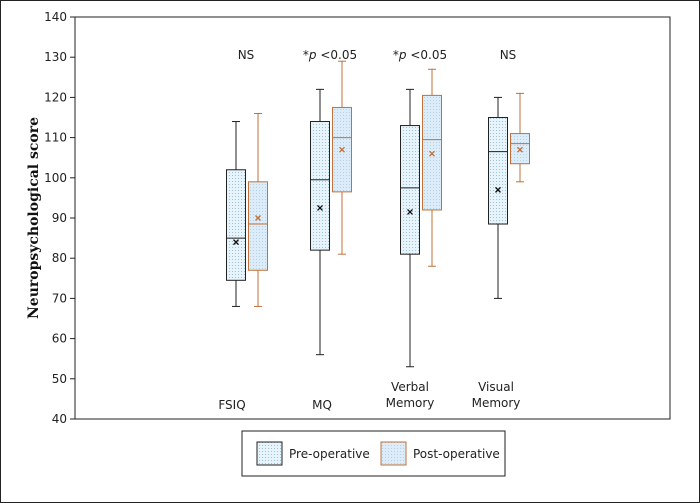 This screenshot has width=700, height=503. Describe the element at coordinates (59, 258) in the screenshot. I see `y-tick-label: 80` at that location.